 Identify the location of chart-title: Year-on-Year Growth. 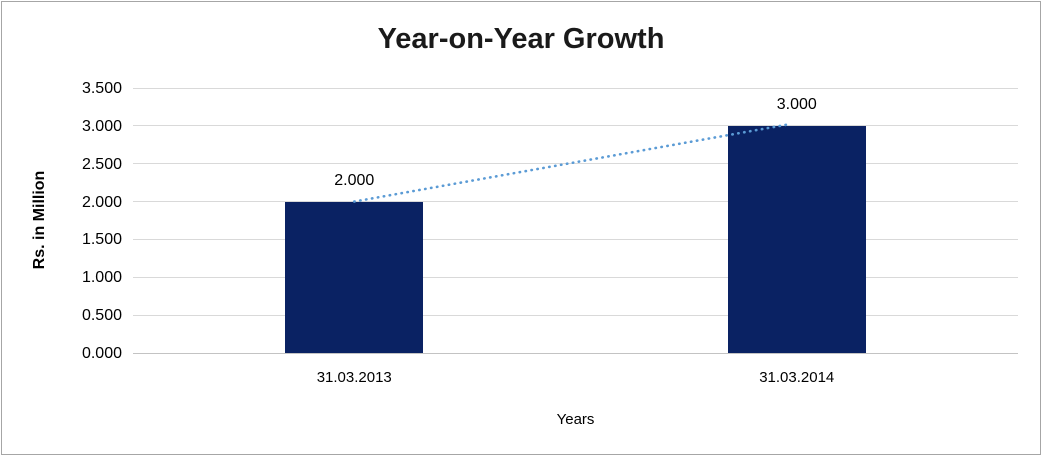
(521, 39).